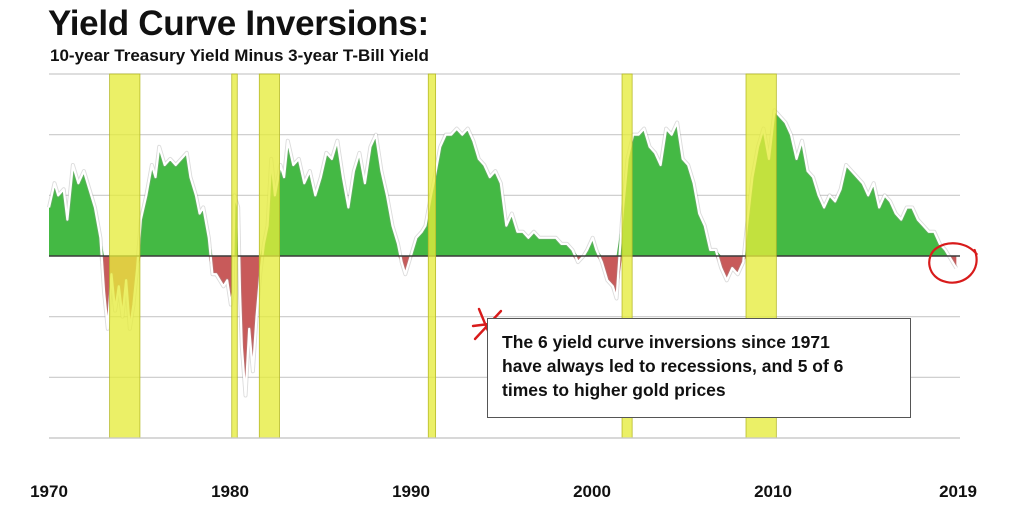 The width and height of the screenshot is (1024, 531). I want to click on x-tick-label-1970: 1970, so click(49, 491).